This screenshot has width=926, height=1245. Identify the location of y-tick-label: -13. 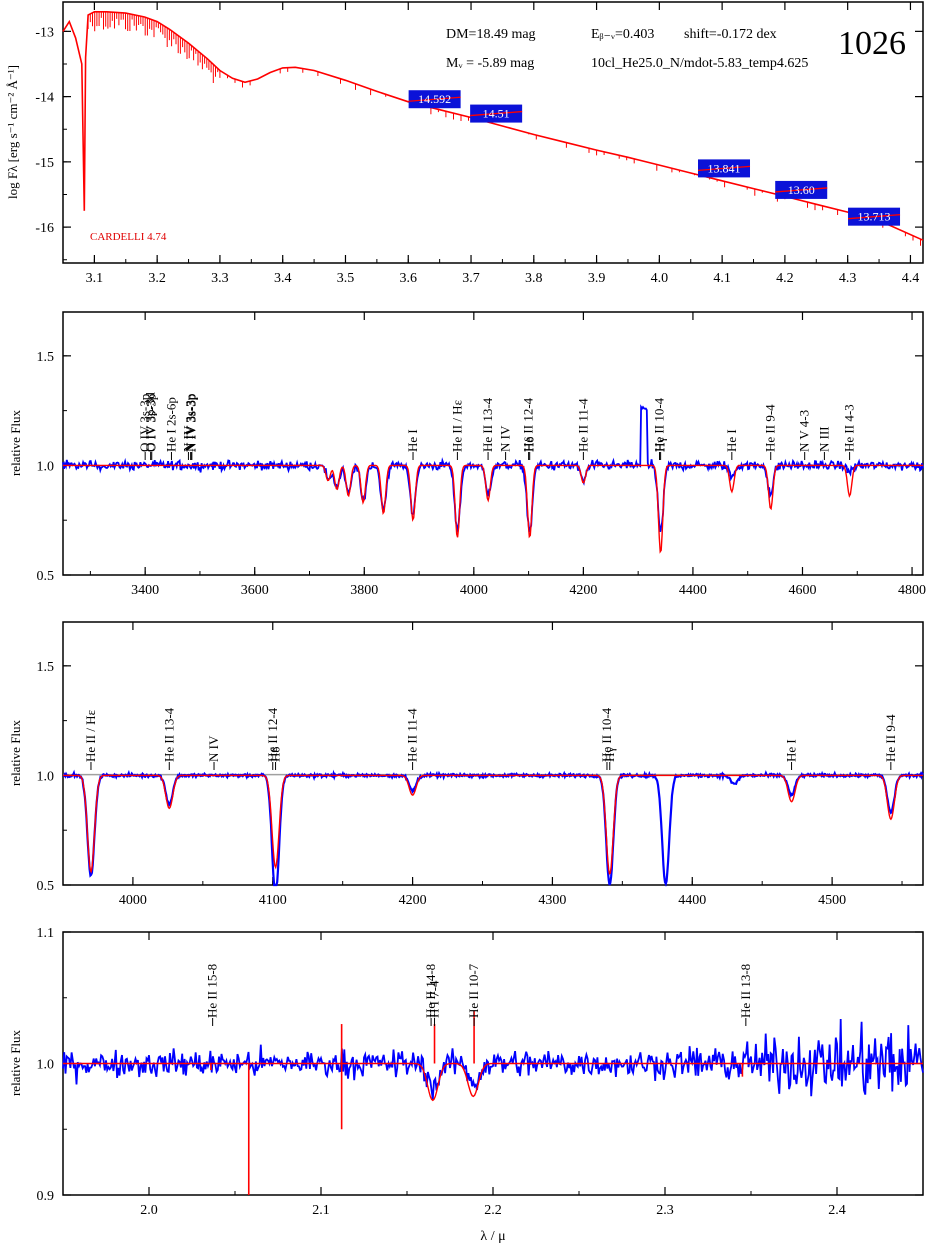
(44, 32).